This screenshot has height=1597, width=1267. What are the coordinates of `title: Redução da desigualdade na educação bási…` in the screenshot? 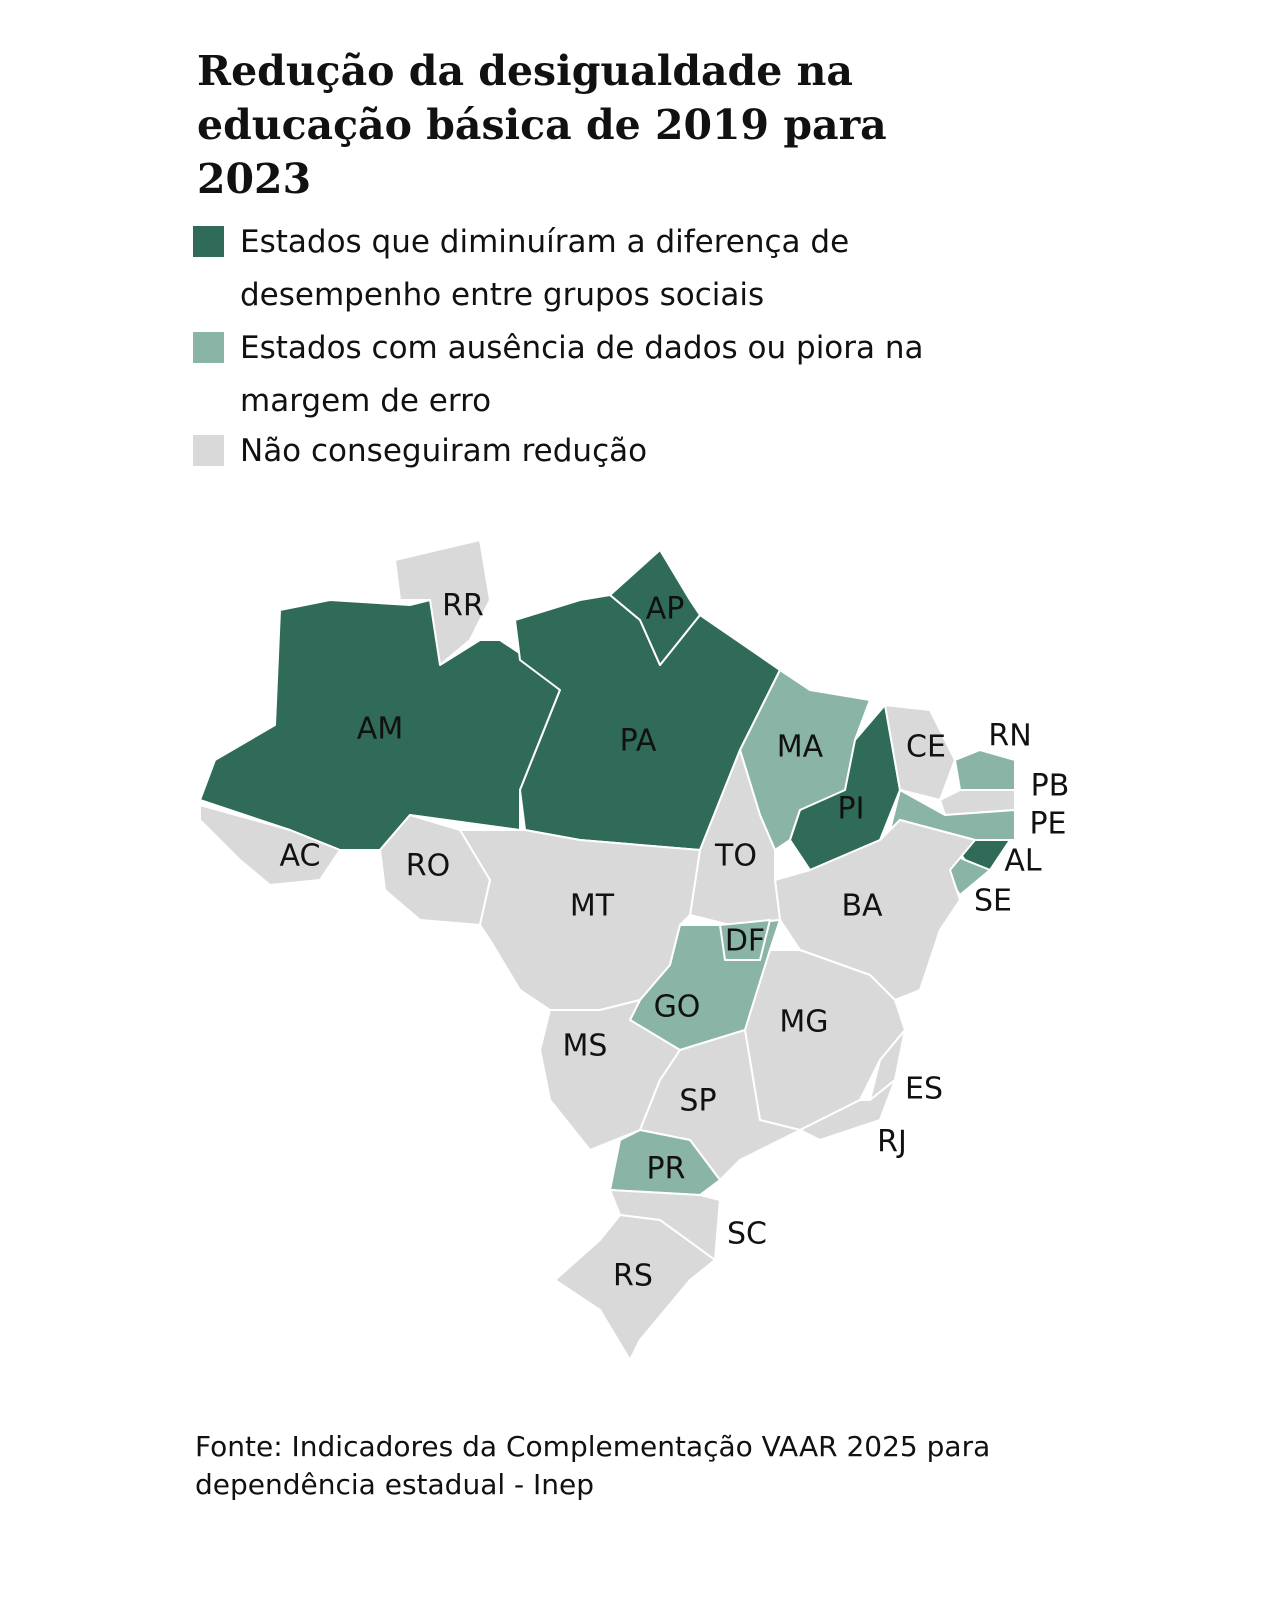 It's located at (542, 125).